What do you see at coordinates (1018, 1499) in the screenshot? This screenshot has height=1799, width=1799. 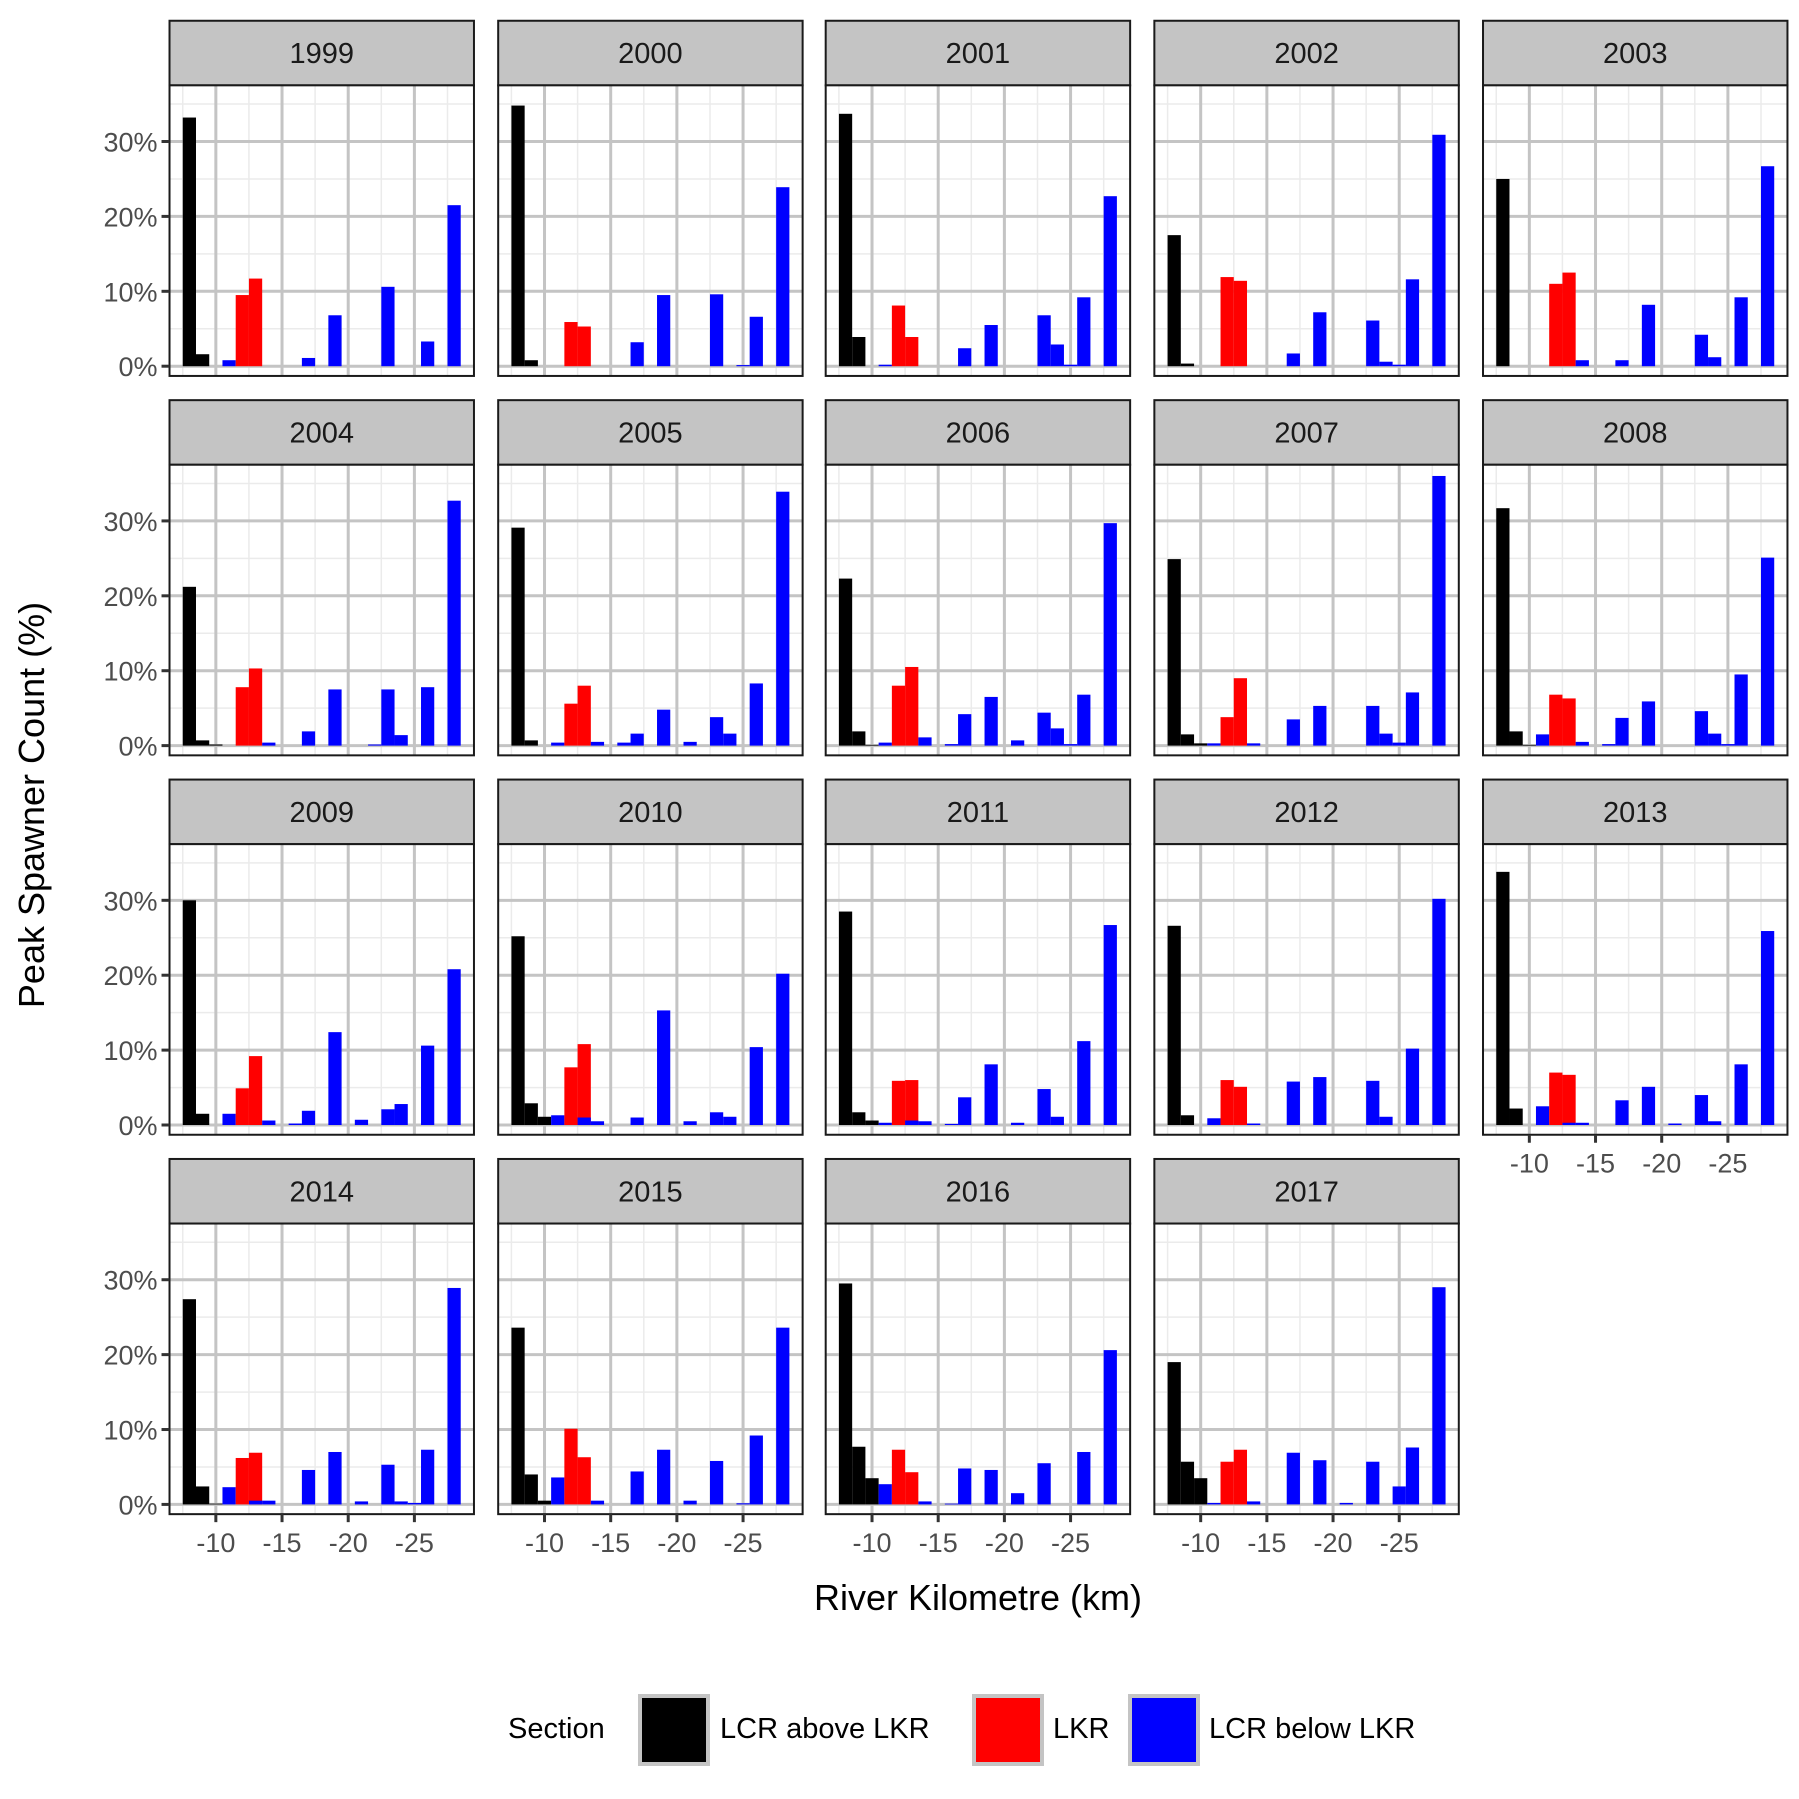 I see `bar-below-km21` at bounding box center [1018, 1499].